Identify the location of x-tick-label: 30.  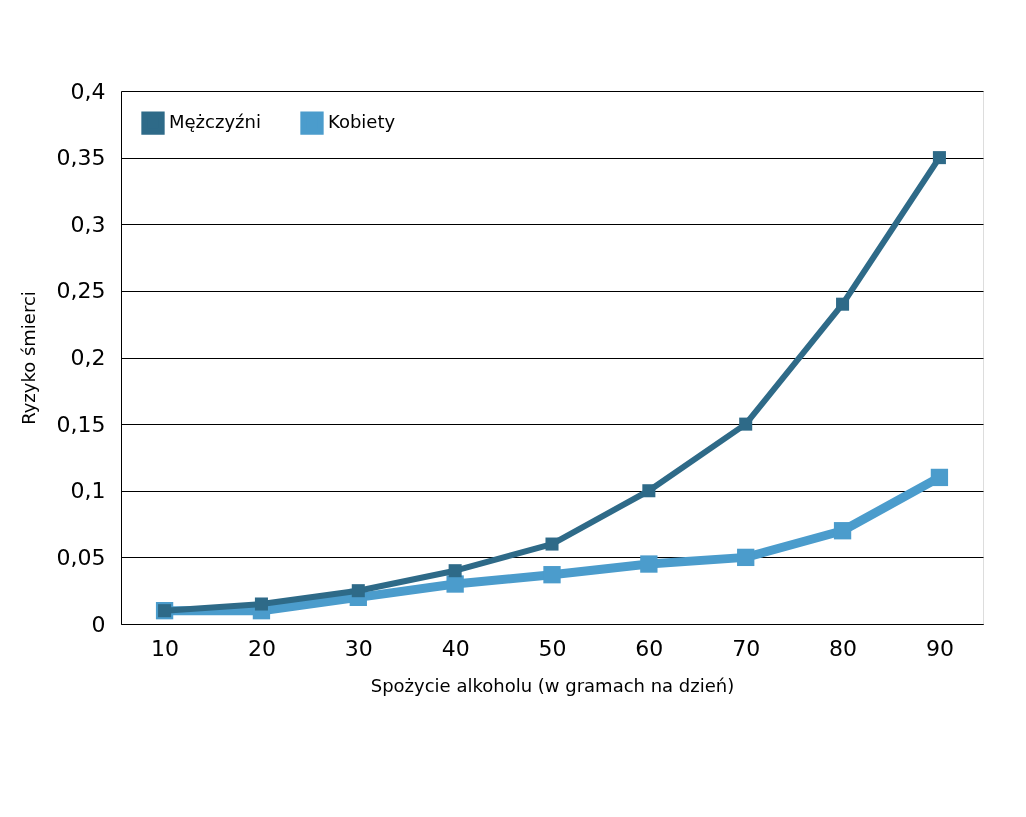
(358, 648).